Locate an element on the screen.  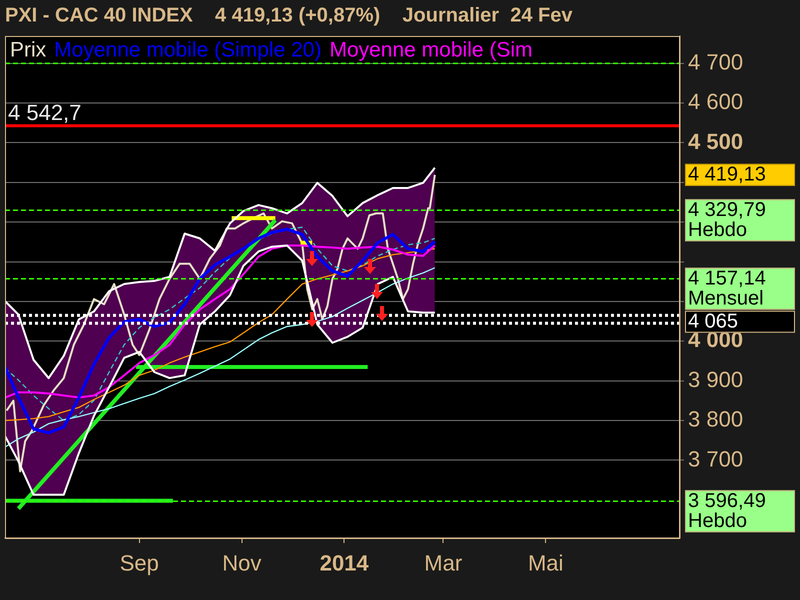
x-tick-label: Sep is located at coordinates (139, 563).